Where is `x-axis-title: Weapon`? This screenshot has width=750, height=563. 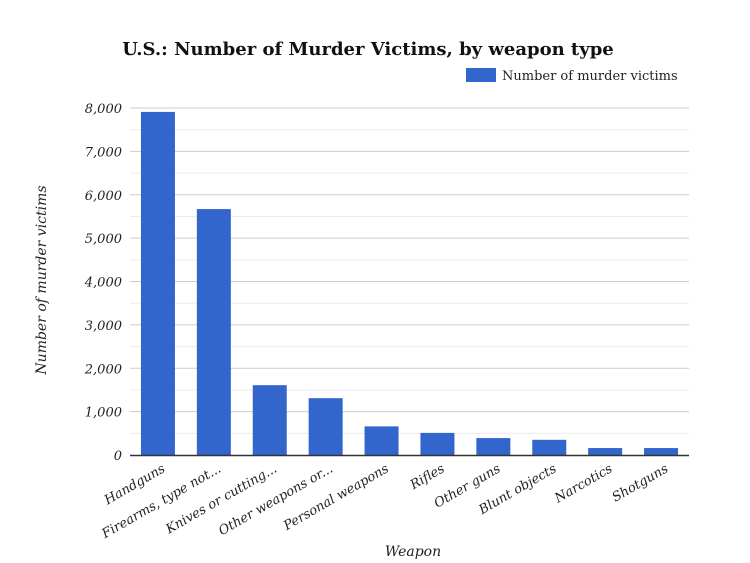 x-axis-title: Weapon is located at coordinates (413, 552).